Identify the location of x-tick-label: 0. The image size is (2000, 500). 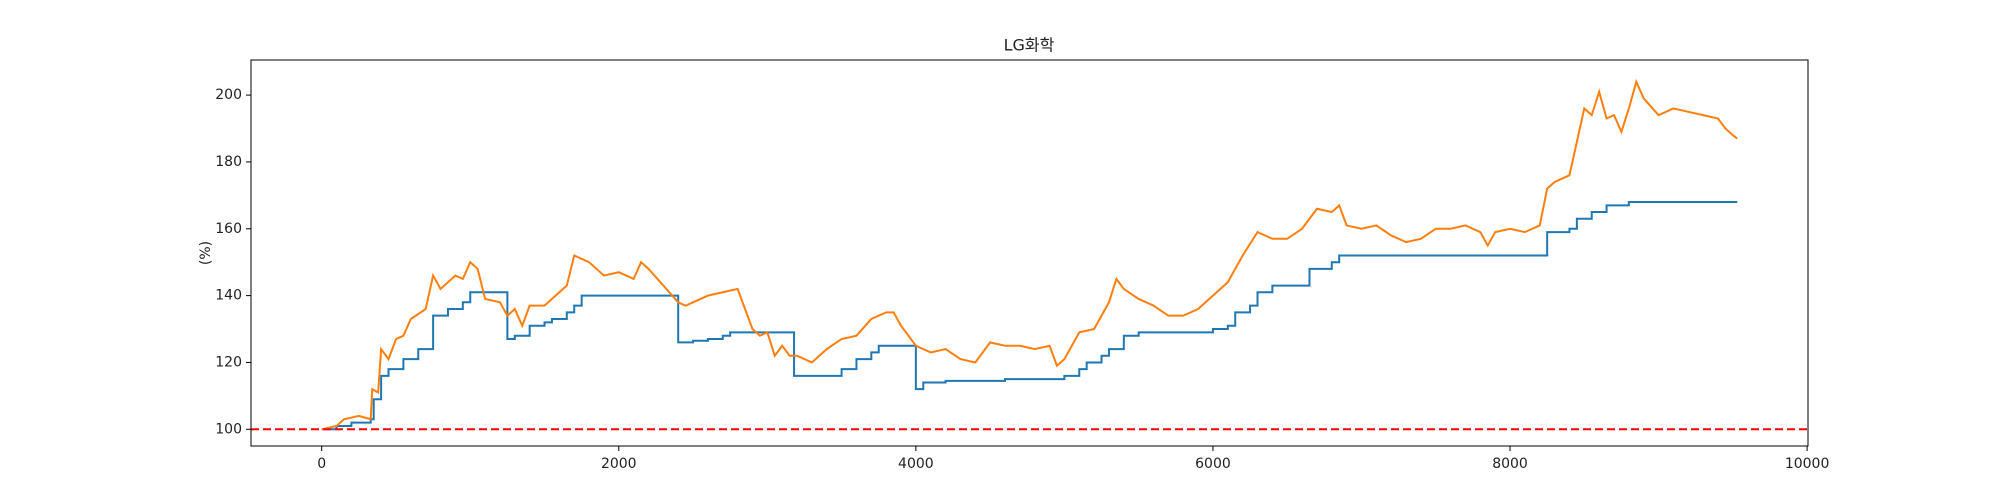
(321, 464).